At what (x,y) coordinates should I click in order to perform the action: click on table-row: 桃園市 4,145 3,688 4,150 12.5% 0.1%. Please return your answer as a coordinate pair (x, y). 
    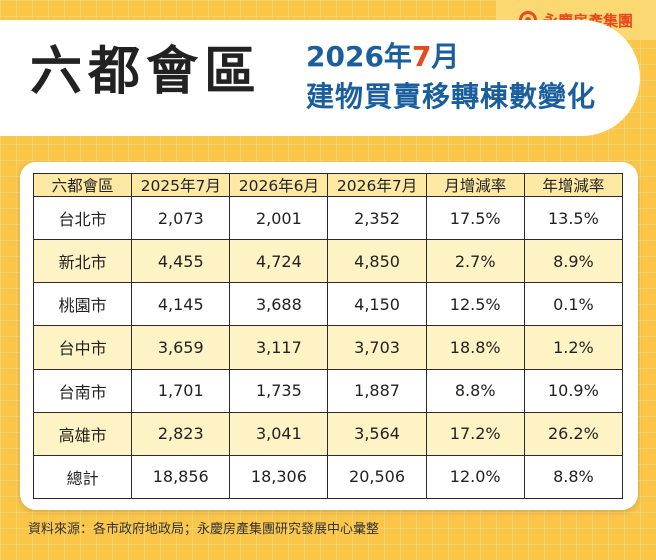
    Looking at the image, I should click on (328, 304).